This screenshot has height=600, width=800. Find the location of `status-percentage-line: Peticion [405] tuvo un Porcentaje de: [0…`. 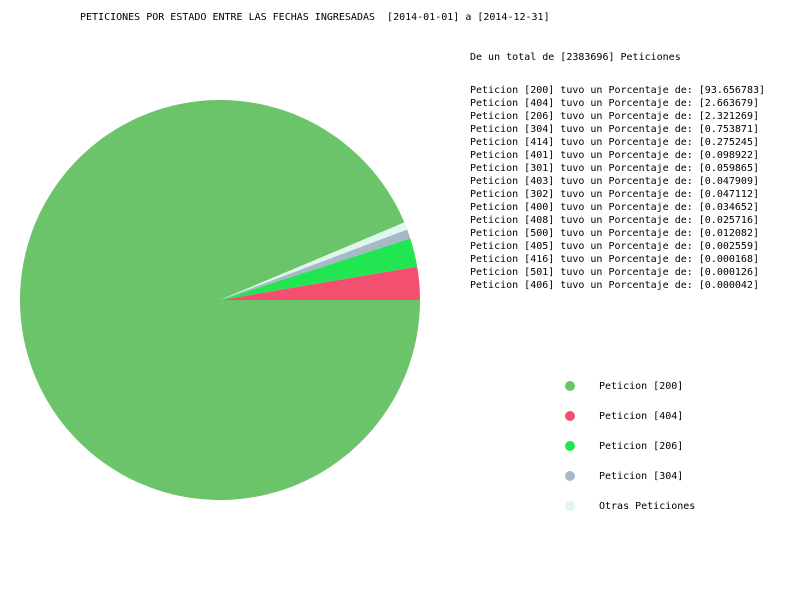

status-percentage-line: Peticion [405] tuvo un Porcentaje de: [0… is located at coordinates (614, 246).